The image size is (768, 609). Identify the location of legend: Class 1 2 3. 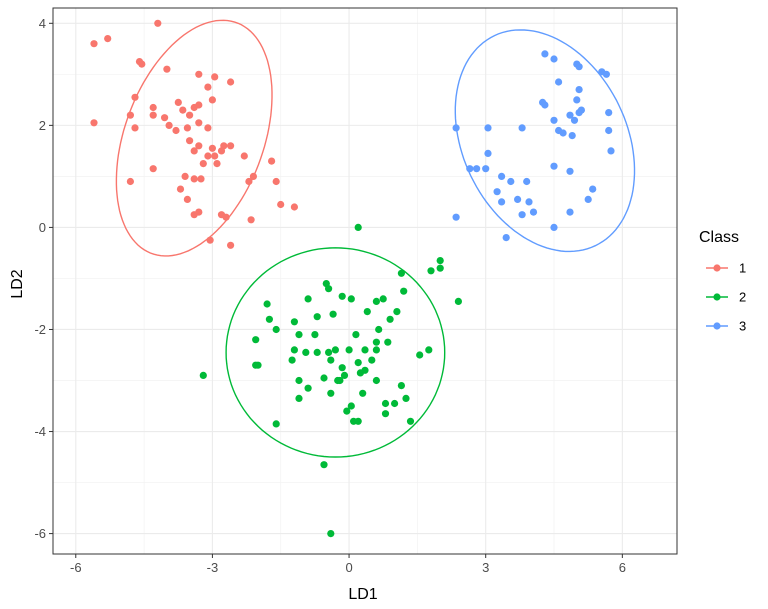
(722, 281).